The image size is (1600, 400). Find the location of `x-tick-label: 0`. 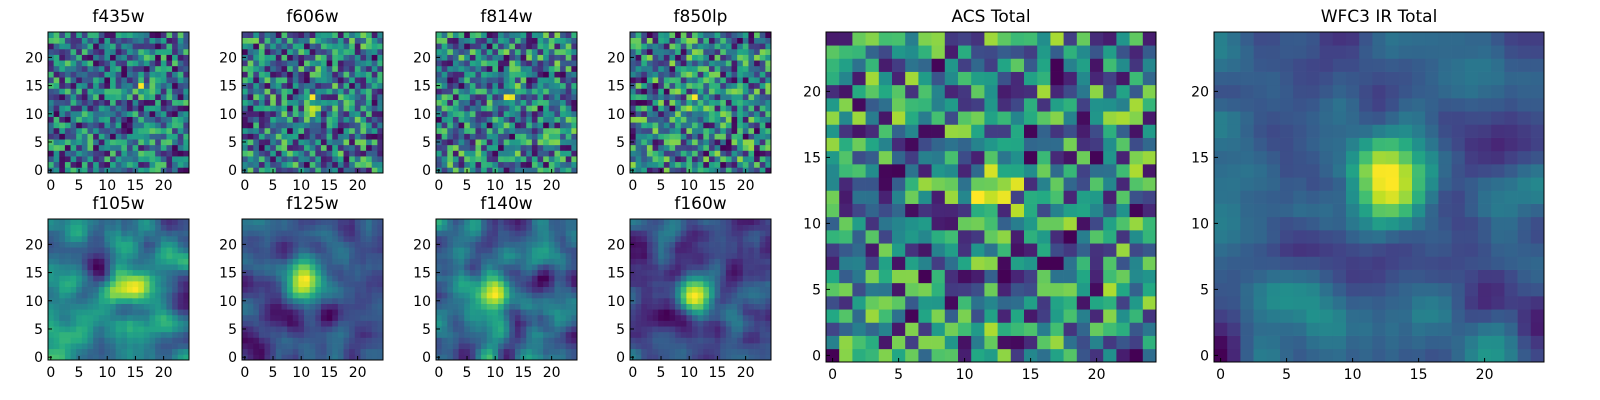

x-tick-label: 0 is located at coordinates (438, 373).